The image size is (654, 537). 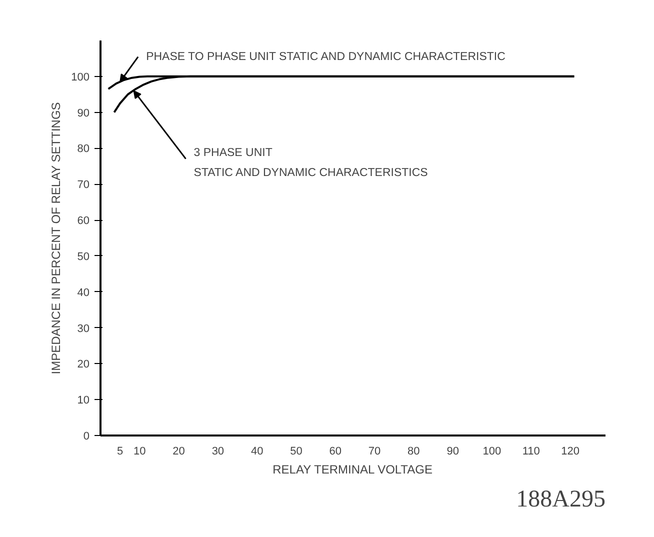 I want to click on y-tick-label: 100, so click(x=80, y=77).